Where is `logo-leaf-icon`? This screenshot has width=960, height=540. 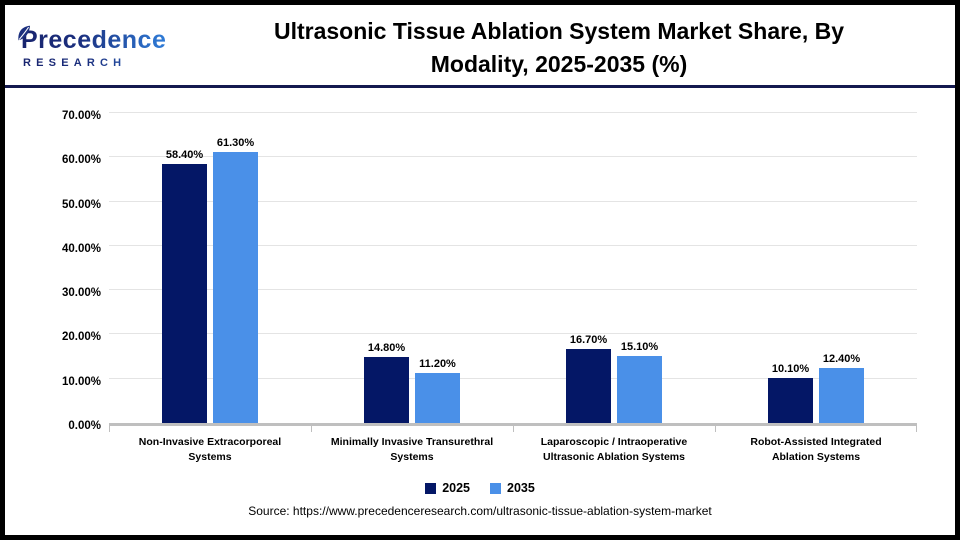 logo-leaf-icon is located at coordinates (23, 30).